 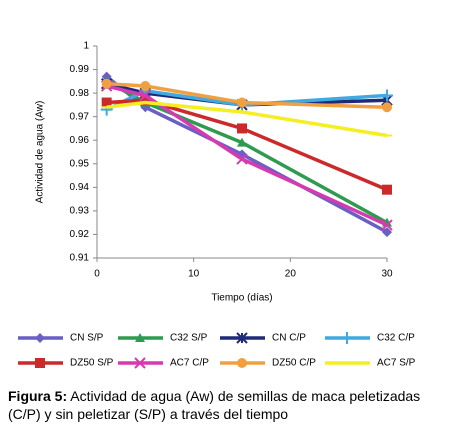 I want to click on x-tick-label: 30, so click(x=387, y=274).